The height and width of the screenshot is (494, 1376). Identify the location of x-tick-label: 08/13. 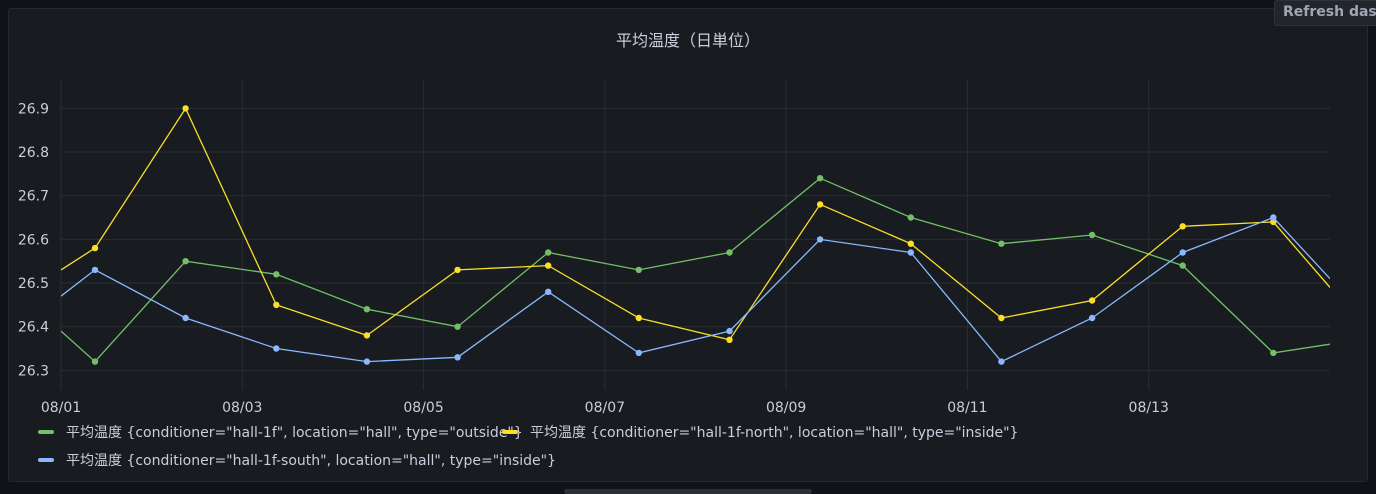
(1149, 408).